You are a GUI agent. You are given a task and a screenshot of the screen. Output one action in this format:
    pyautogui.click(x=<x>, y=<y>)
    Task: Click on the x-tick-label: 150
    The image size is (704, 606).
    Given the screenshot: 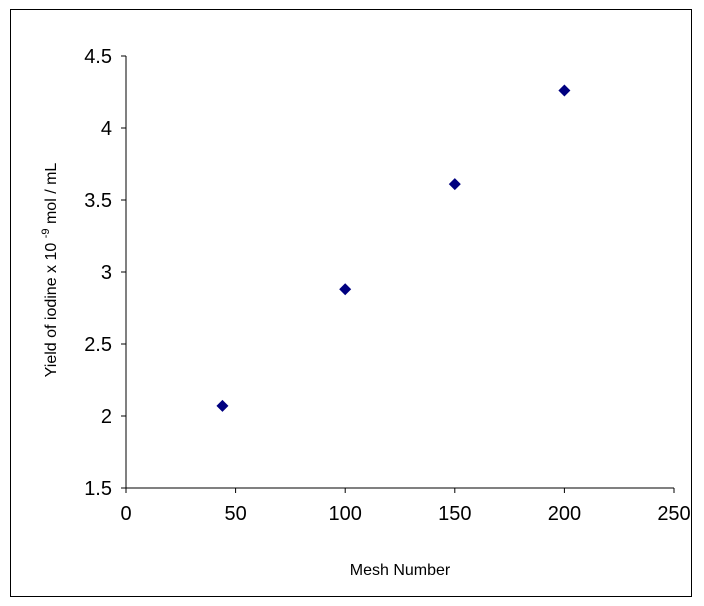 What is the action you would take?
    pyautogui.click(x=454, y=514)
    